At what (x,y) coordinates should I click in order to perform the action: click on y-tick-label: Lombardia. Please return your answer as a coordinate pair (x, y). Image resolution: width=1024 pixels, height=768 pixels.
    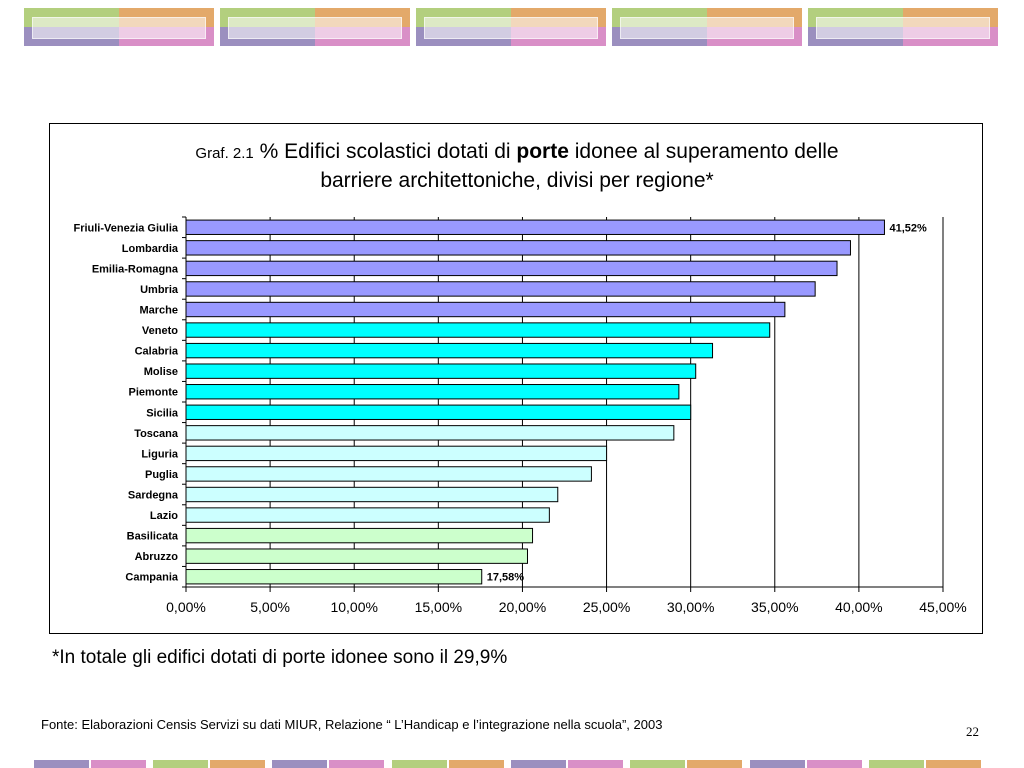
    Looking at the image, I should click on (150, 249).